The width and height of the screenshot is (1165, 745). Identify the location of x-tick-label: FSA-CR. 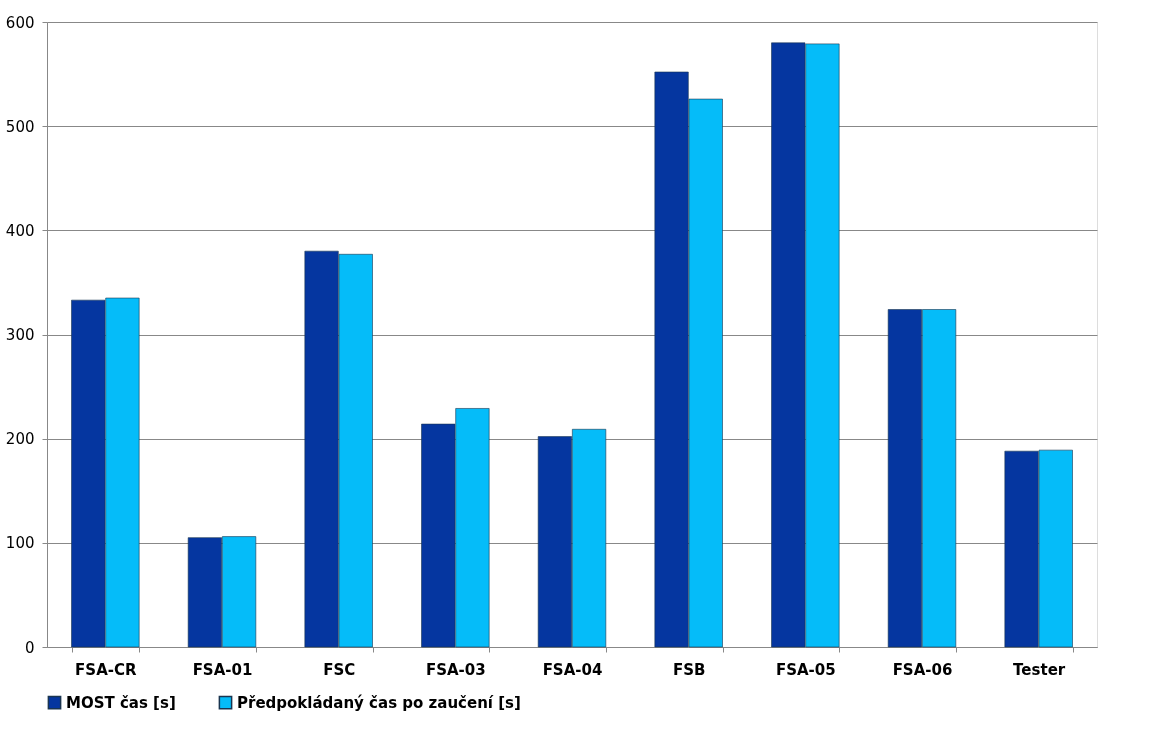
(106, 669).